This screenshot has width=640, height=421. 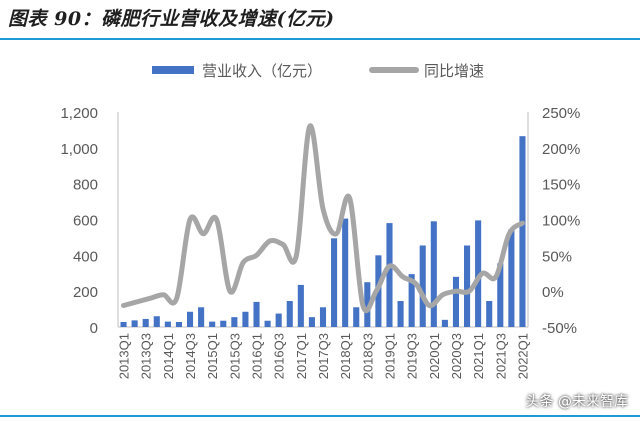 What do you see at coordinates (320, 39) in the screenshot?
I see `title-divider` at bounding box center [320, 39].